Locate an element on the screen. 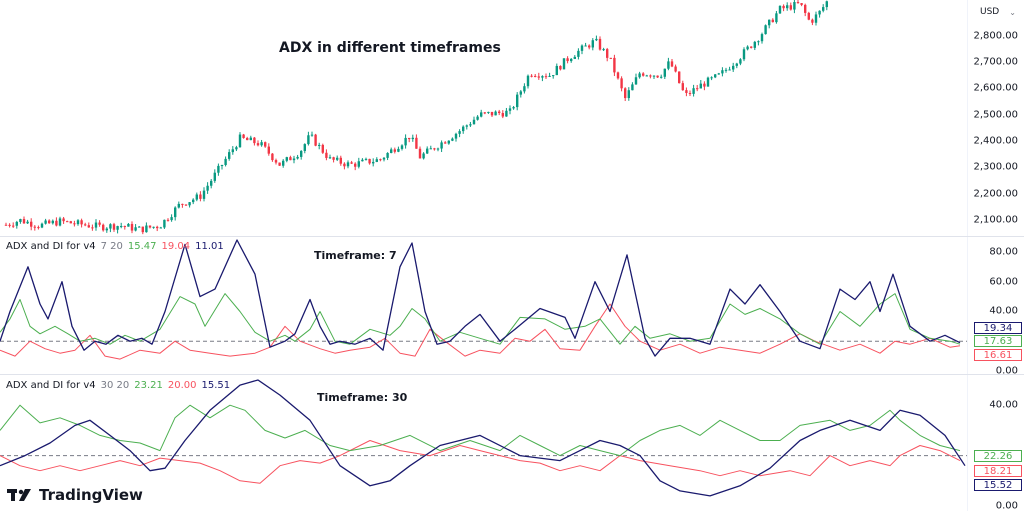  adx-7-axis: 80.00 60.00 40.00 0.00 is located at coordinates (995, 307).